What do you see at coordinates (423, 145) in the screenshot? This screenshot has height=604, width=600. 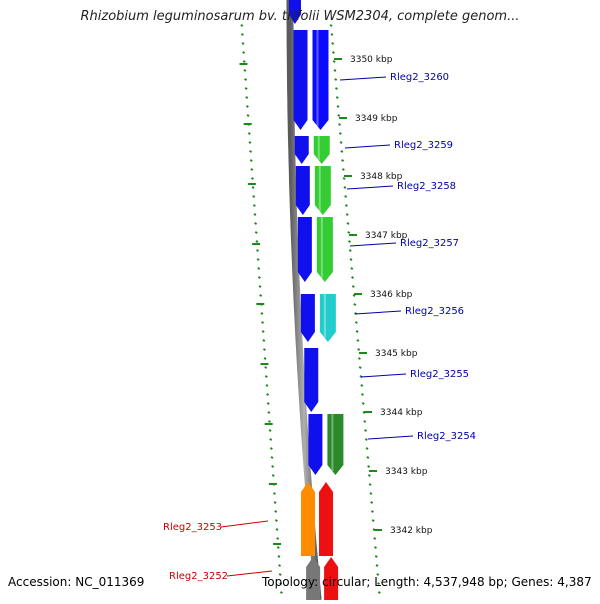 I see `gene-label: Rleg2_3259` at bounding box center [423, 145].